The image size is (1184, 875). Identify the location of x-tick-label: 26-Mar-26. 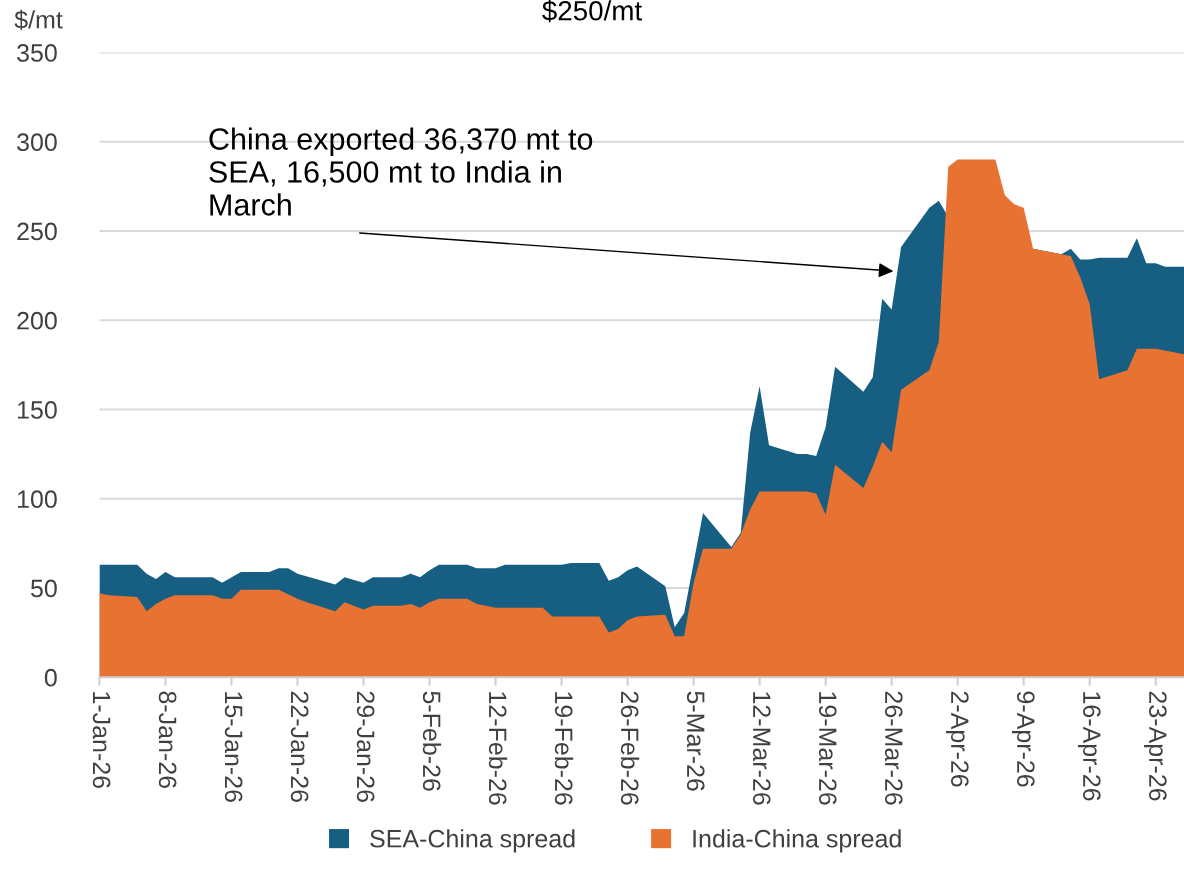
(893, 748).